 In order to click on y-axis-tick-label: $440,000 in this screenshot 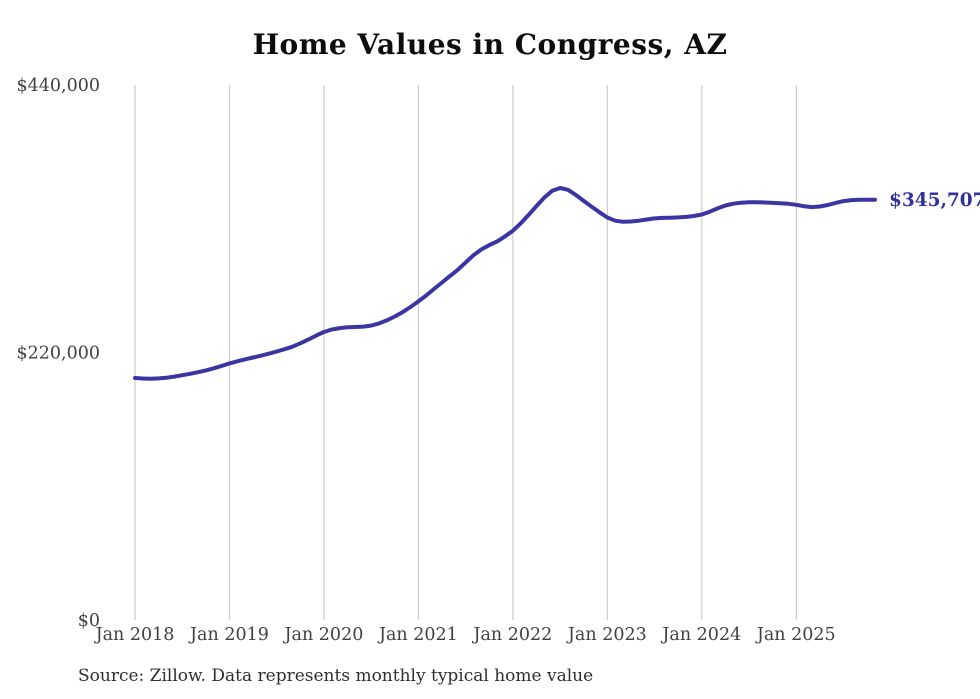, I will do `click(58, 86)`.